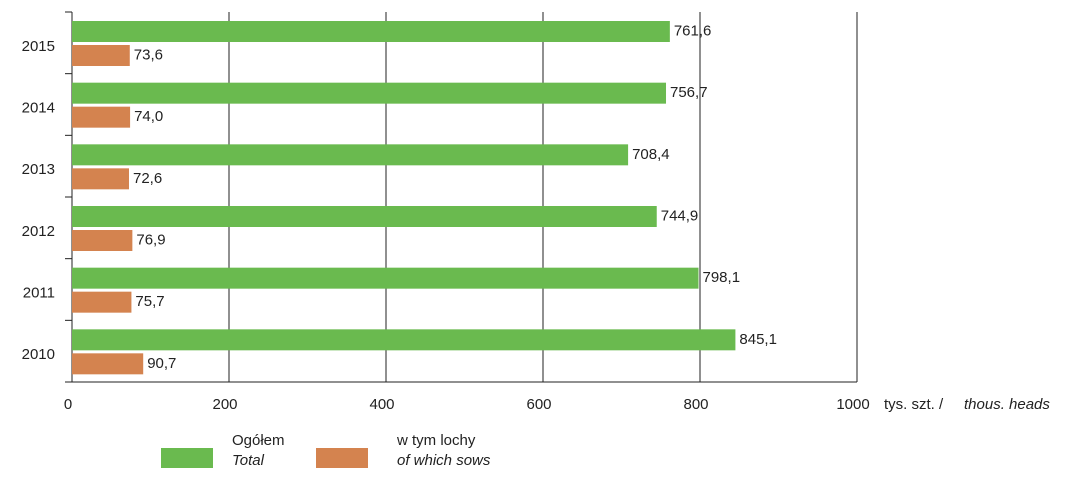 The image size is (1087, 478). Describe the element at coordinates (38, 354) in the screenshot. I see `y-tick-label: 2010` at that location.